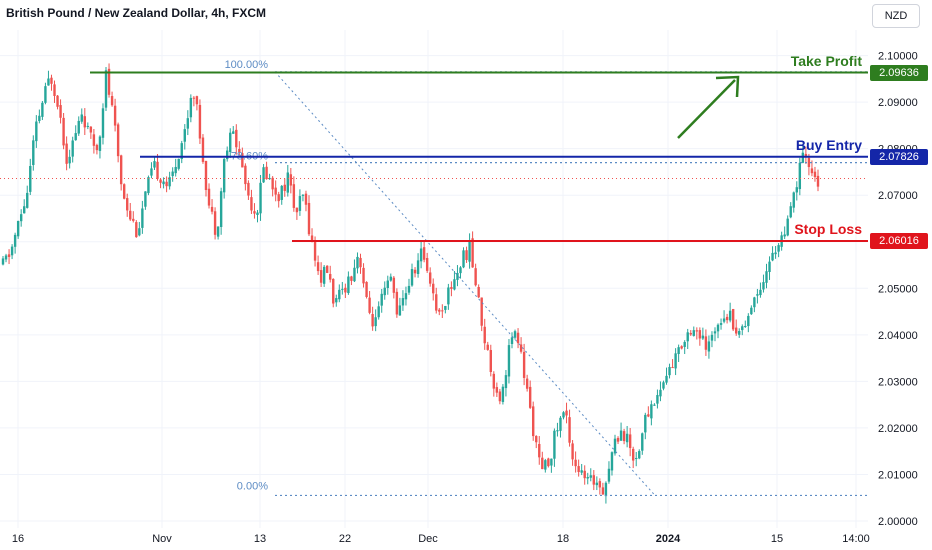 The image size is (932, 550). Describe the element at coordinates (898, 382) in the screenshot. I see `price-tick-label: 2.03000` at that location.